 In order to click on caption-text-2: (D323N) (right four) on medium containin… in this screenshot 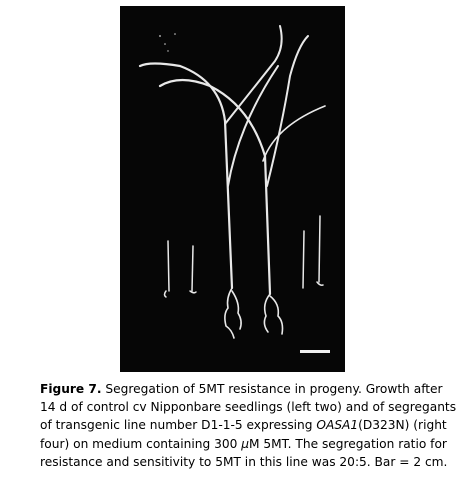, I will do `click(243, 434)`.